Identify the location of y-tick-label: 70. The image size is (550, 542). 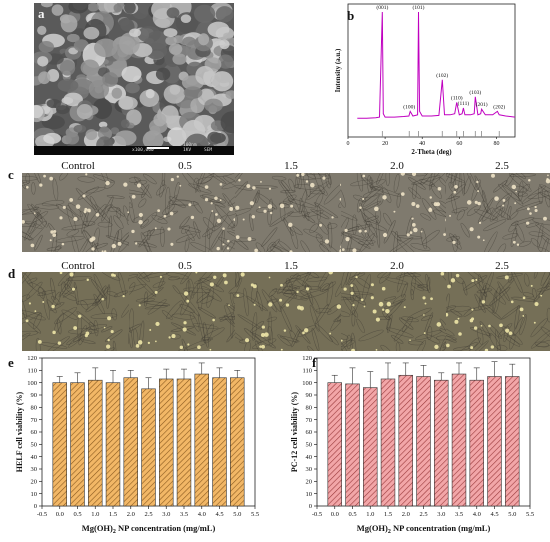
(34, 420).